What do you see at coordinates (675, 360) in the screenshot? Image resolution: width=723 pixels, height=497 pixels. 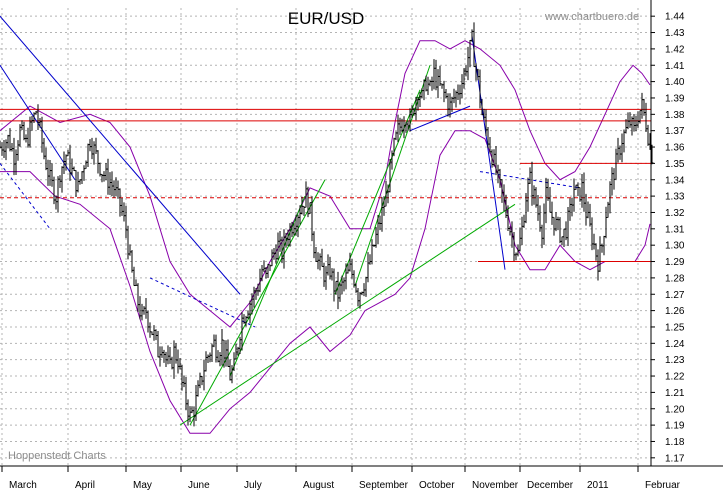 I see `y-tick-label: 1.23` at bounding box center [675, 360].